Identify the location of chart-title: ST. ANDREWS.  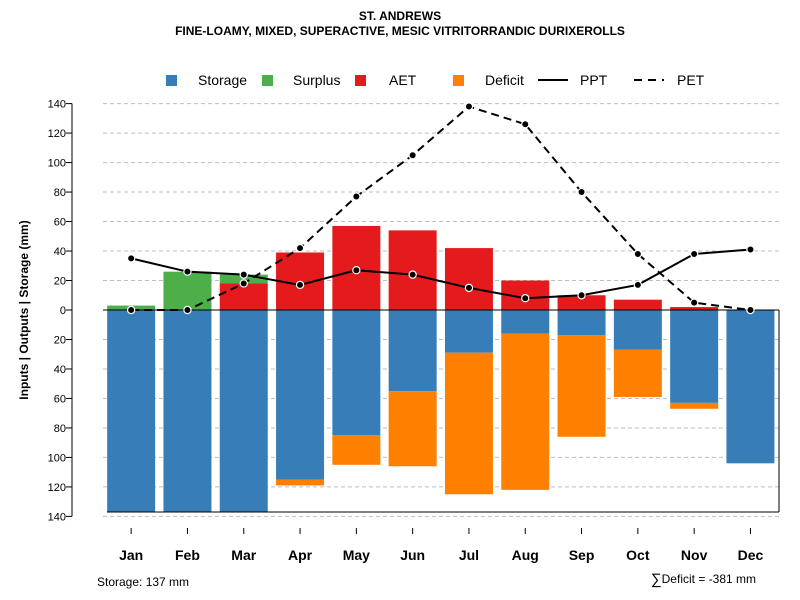
(400, 16).